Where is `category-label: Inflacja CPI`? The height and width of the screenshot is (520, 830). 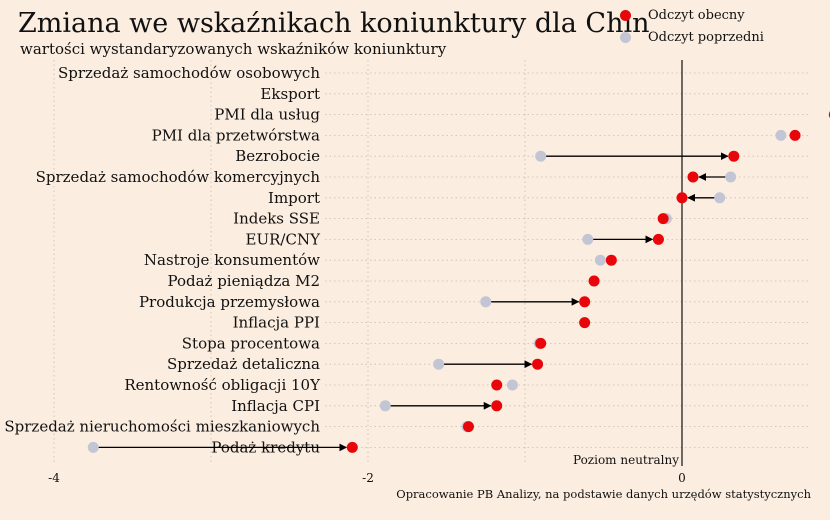 category-label: Inflacja CPI is located at coordinates (275, 406).